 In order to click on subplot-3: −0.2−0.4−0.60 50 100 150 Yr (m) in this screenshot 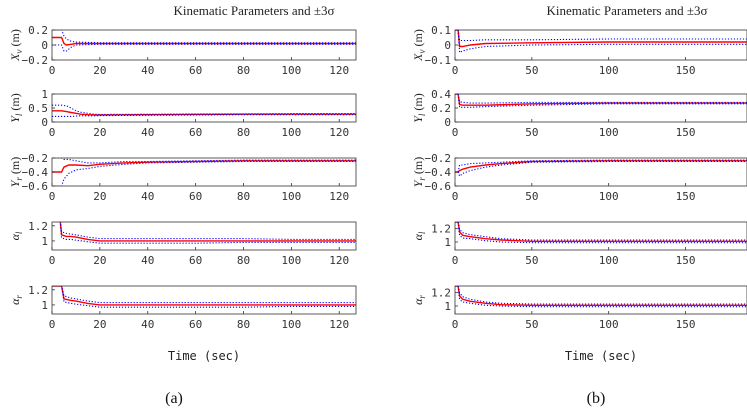, I will do `click(579, 177)`.